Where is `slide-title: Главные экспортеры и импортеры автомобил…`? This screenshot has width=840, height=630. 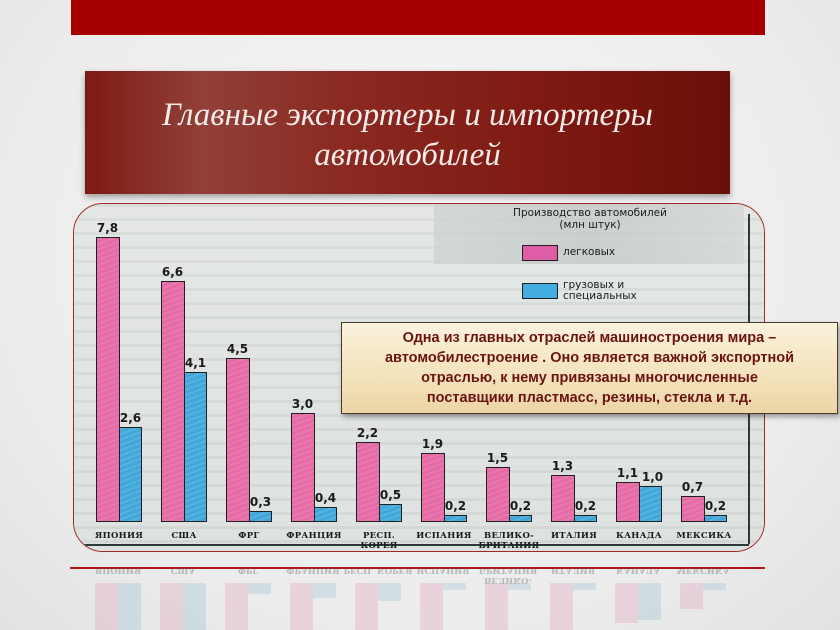 slide-title: Главные экспортеры и импортеры автомобил… is located at coordinates (407, 134).